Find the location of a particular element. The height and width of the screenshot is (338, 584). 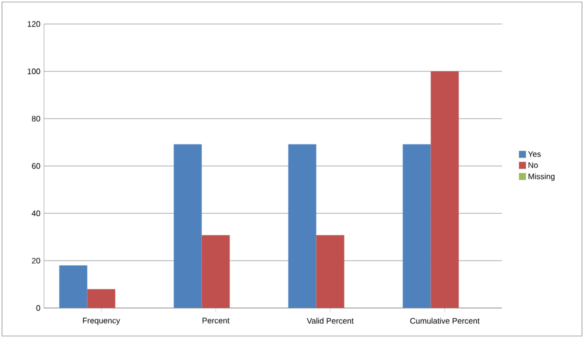

x-tick-label: Valid Percent is located at coordinates (330, 321).